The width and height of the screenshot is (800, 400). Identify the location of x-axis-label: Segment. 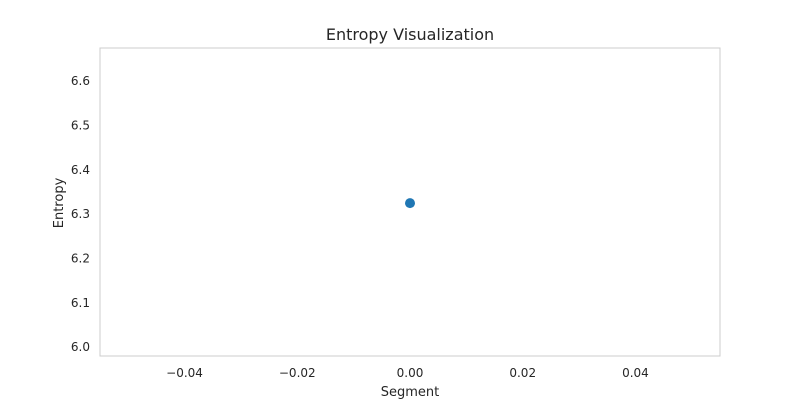
(410, 392).